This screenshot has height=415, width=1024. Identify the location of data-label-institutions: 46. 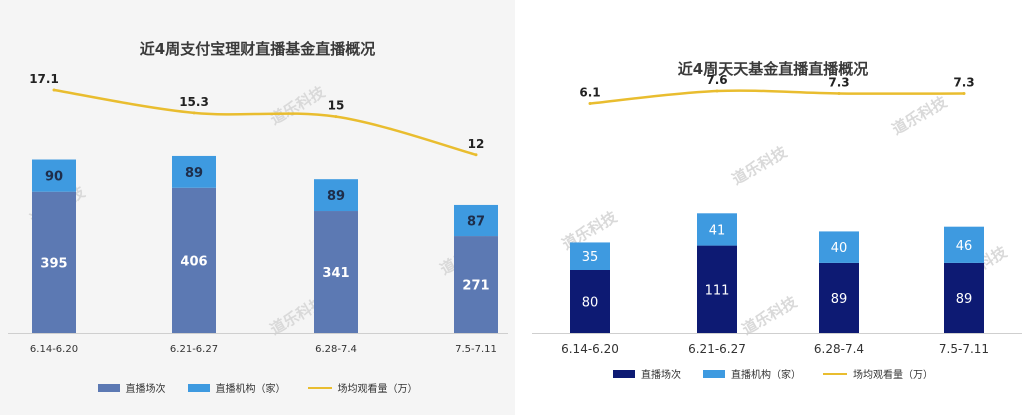
(964, 246).